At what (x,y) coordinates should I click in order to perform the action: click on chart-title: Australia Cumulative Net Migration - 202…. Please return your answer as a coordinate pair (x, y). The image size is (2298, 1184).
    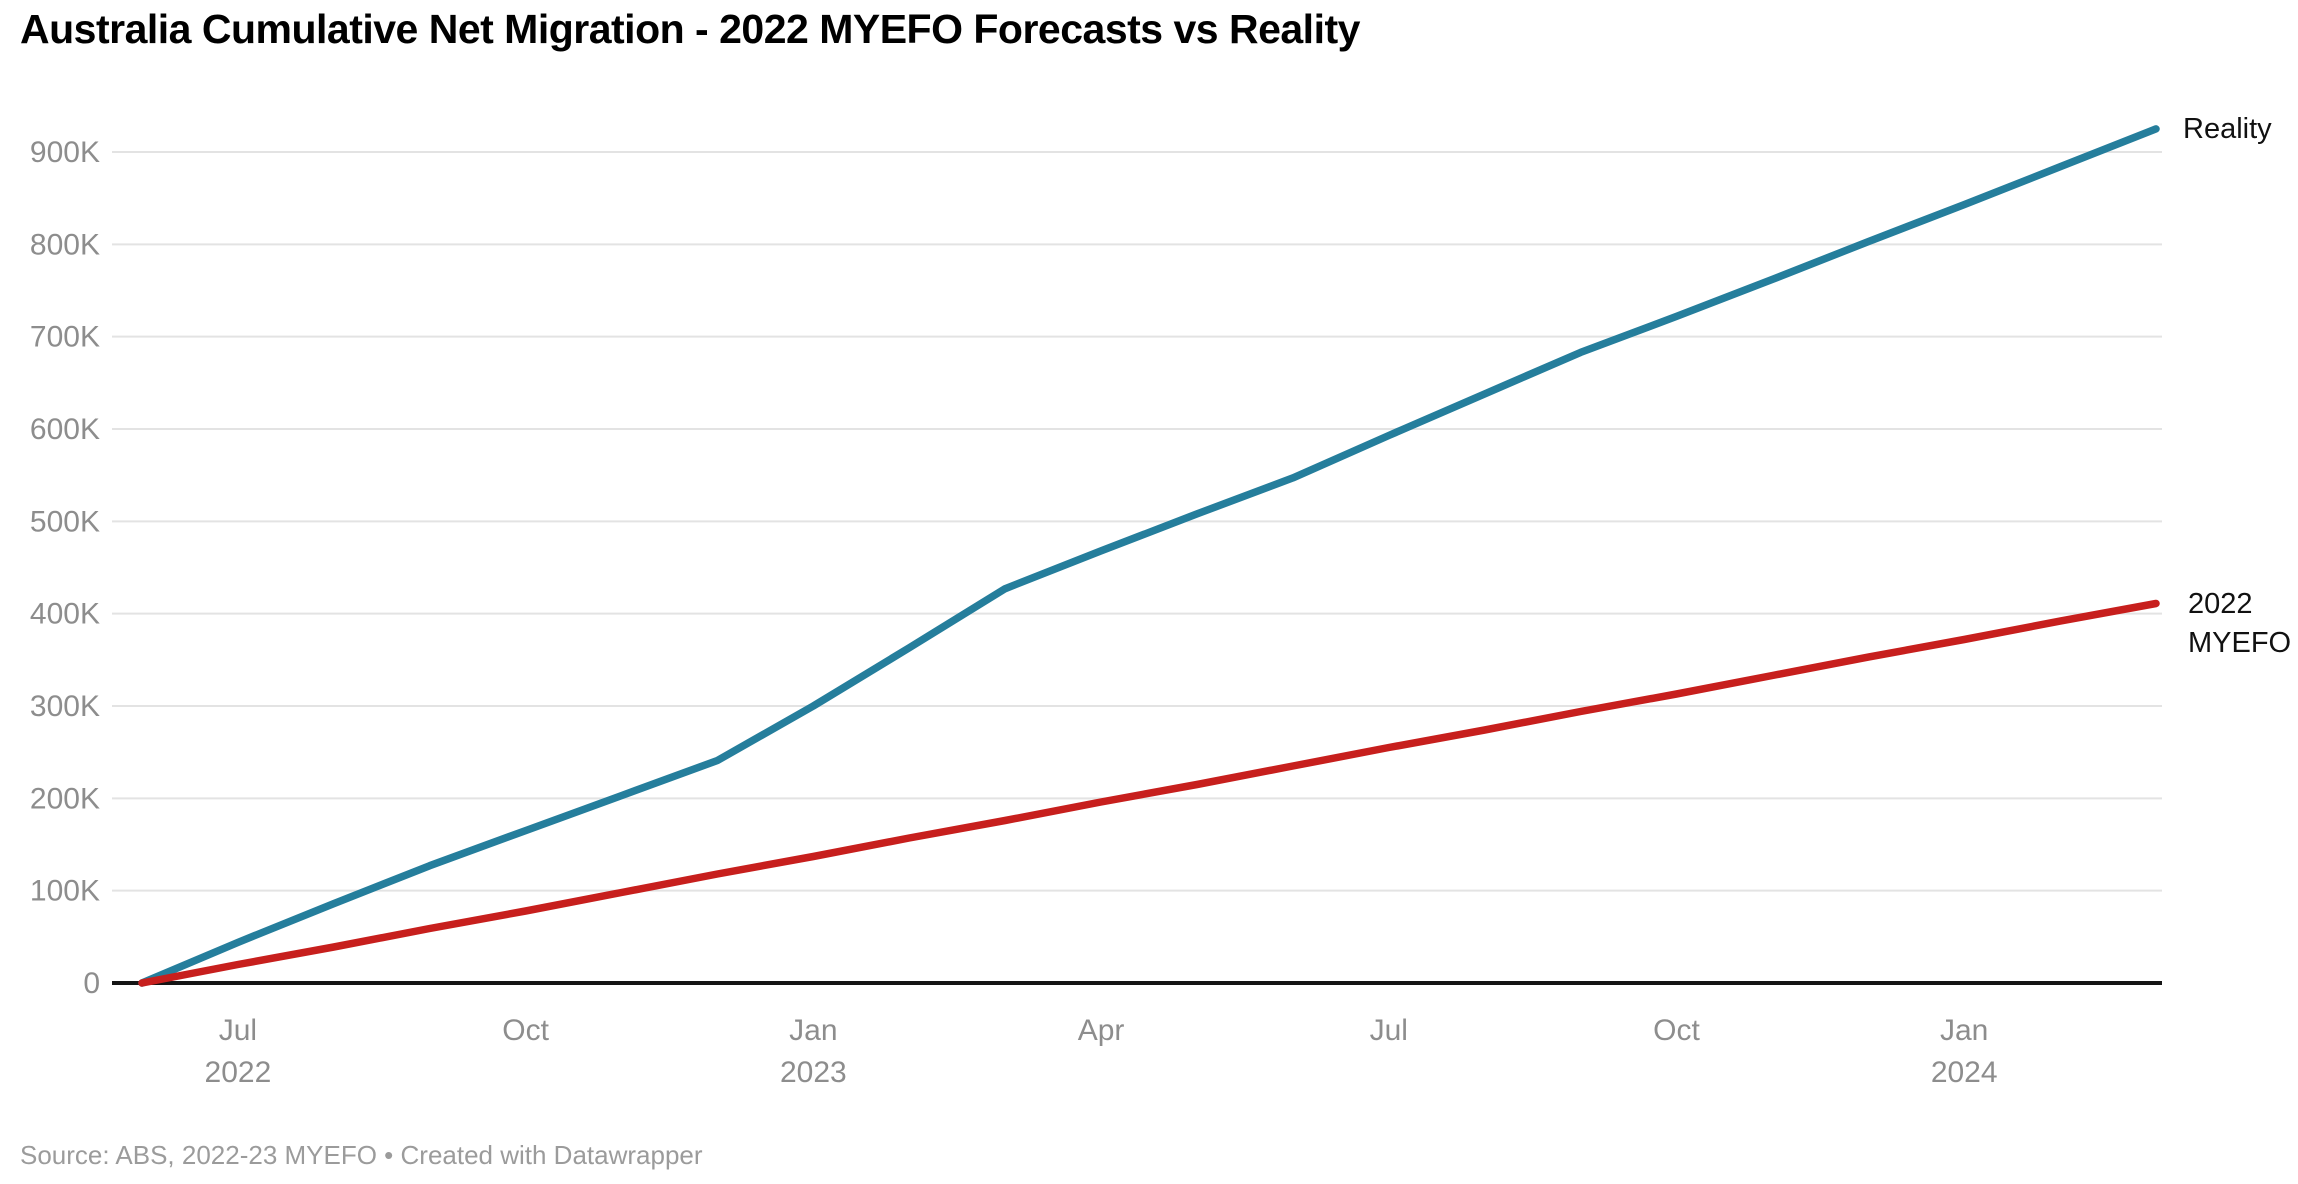
    Looking at the image, I should click on (690, 29).